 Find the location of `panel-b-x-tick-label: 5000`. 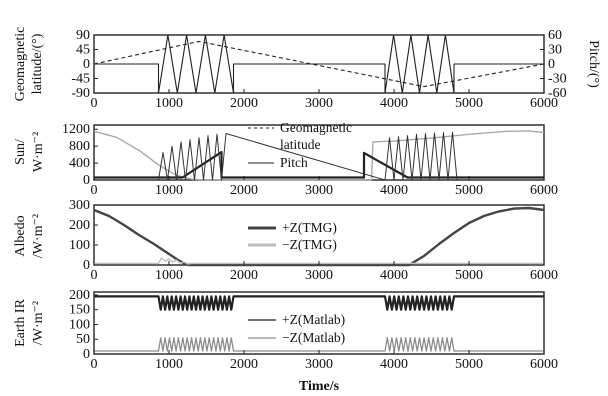

panel-b-x-tick-label: 5000 is located at coordinates (469, 190).